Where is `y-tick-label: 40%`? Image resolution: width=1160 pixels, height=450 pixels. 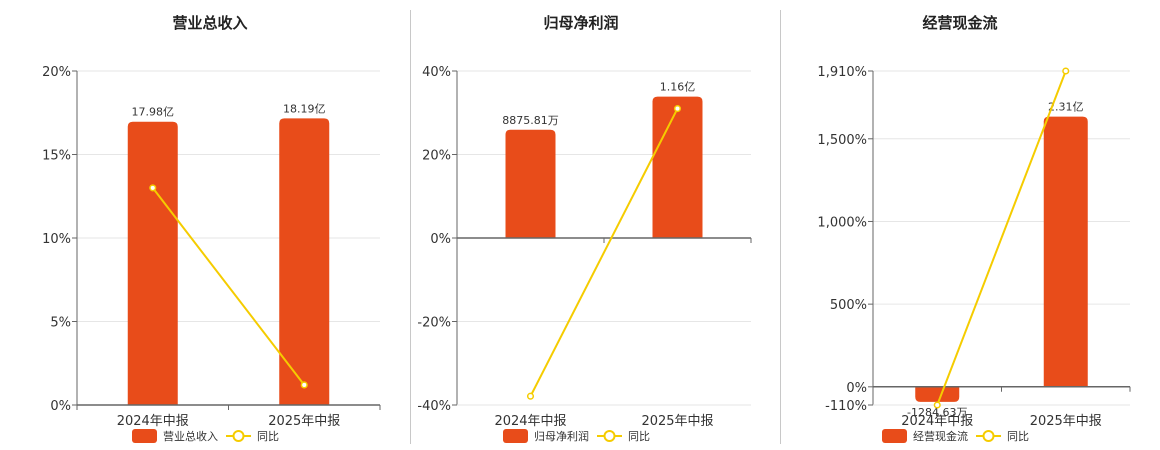 y-tick-label: 40% is located at coordinates (436, 72).